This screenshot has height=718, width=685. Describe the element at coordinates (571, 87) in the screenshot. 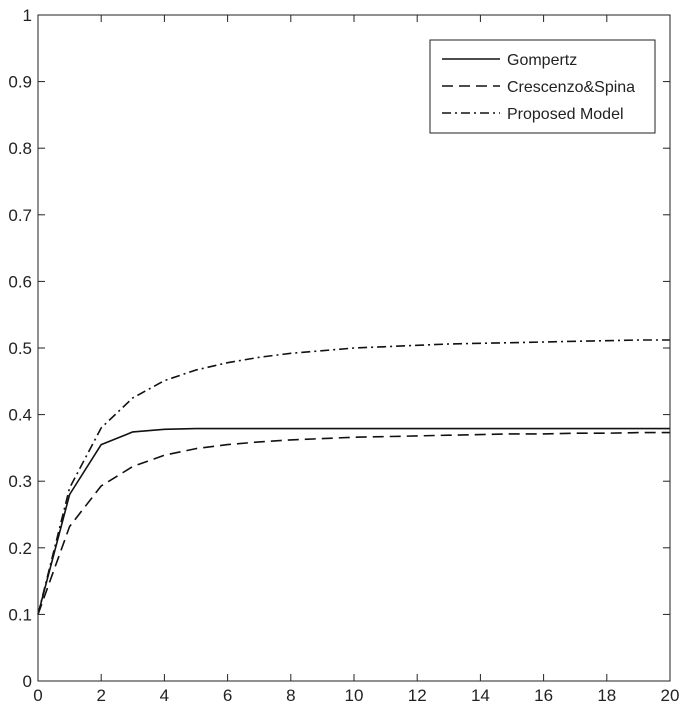

I see `legend-label-2: Crescenzo&Spina` at that location.